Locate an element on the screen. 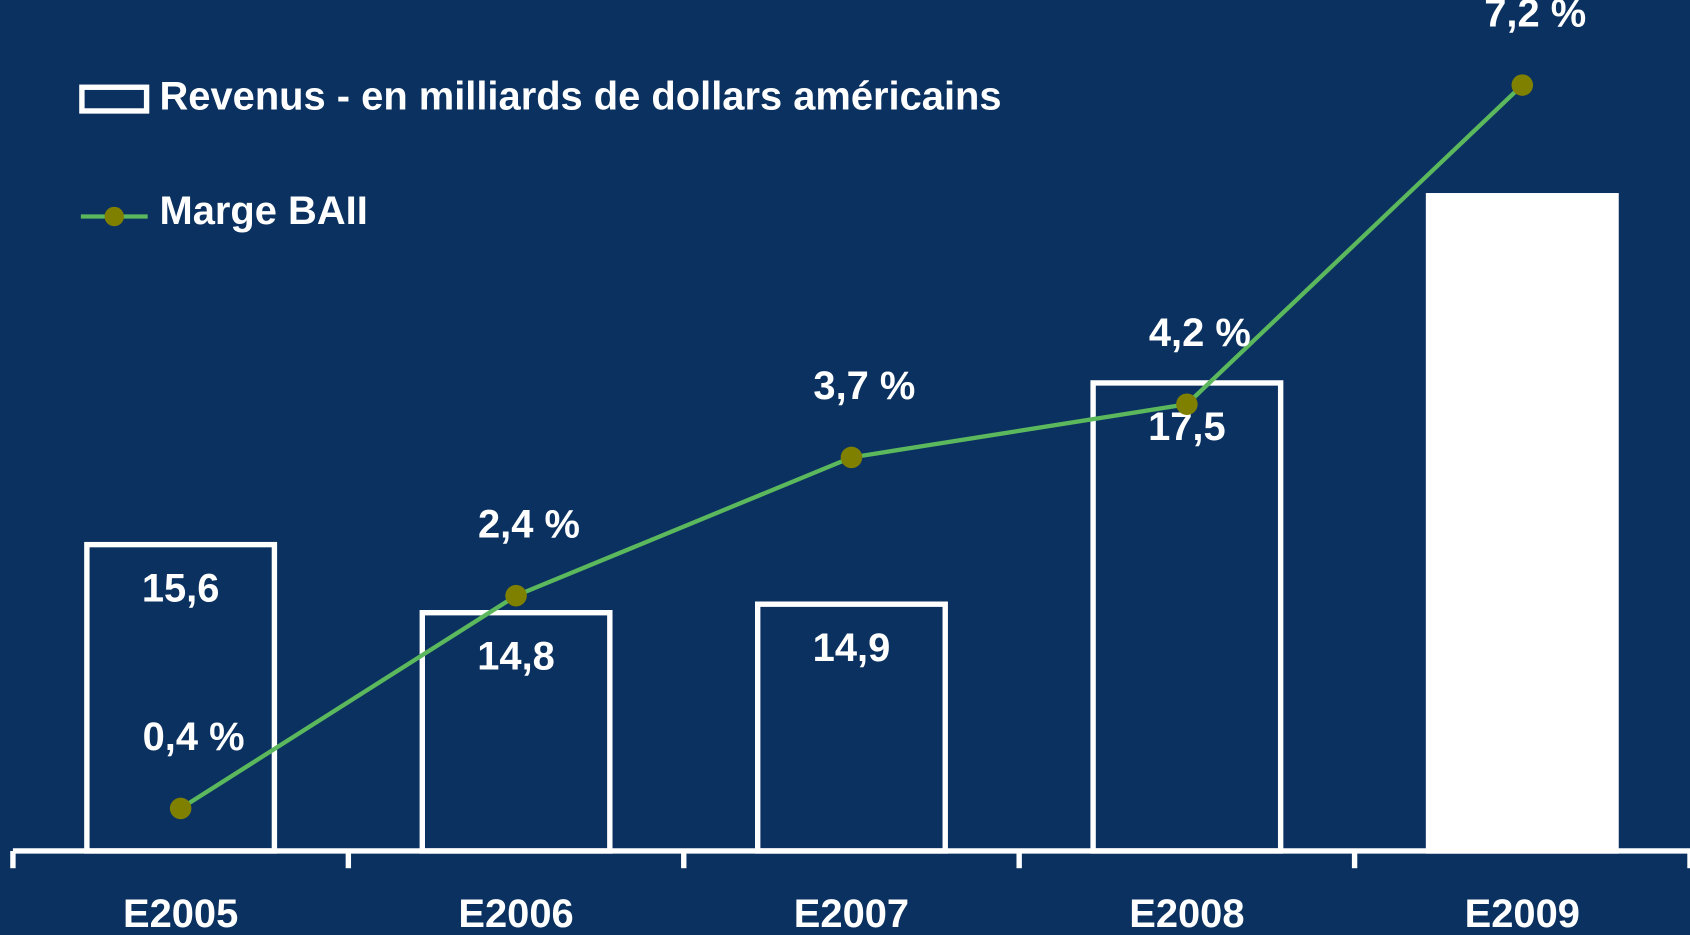 This screenshot has height=935, width=1690. legend-swatch is located at coordinates (114, 99).